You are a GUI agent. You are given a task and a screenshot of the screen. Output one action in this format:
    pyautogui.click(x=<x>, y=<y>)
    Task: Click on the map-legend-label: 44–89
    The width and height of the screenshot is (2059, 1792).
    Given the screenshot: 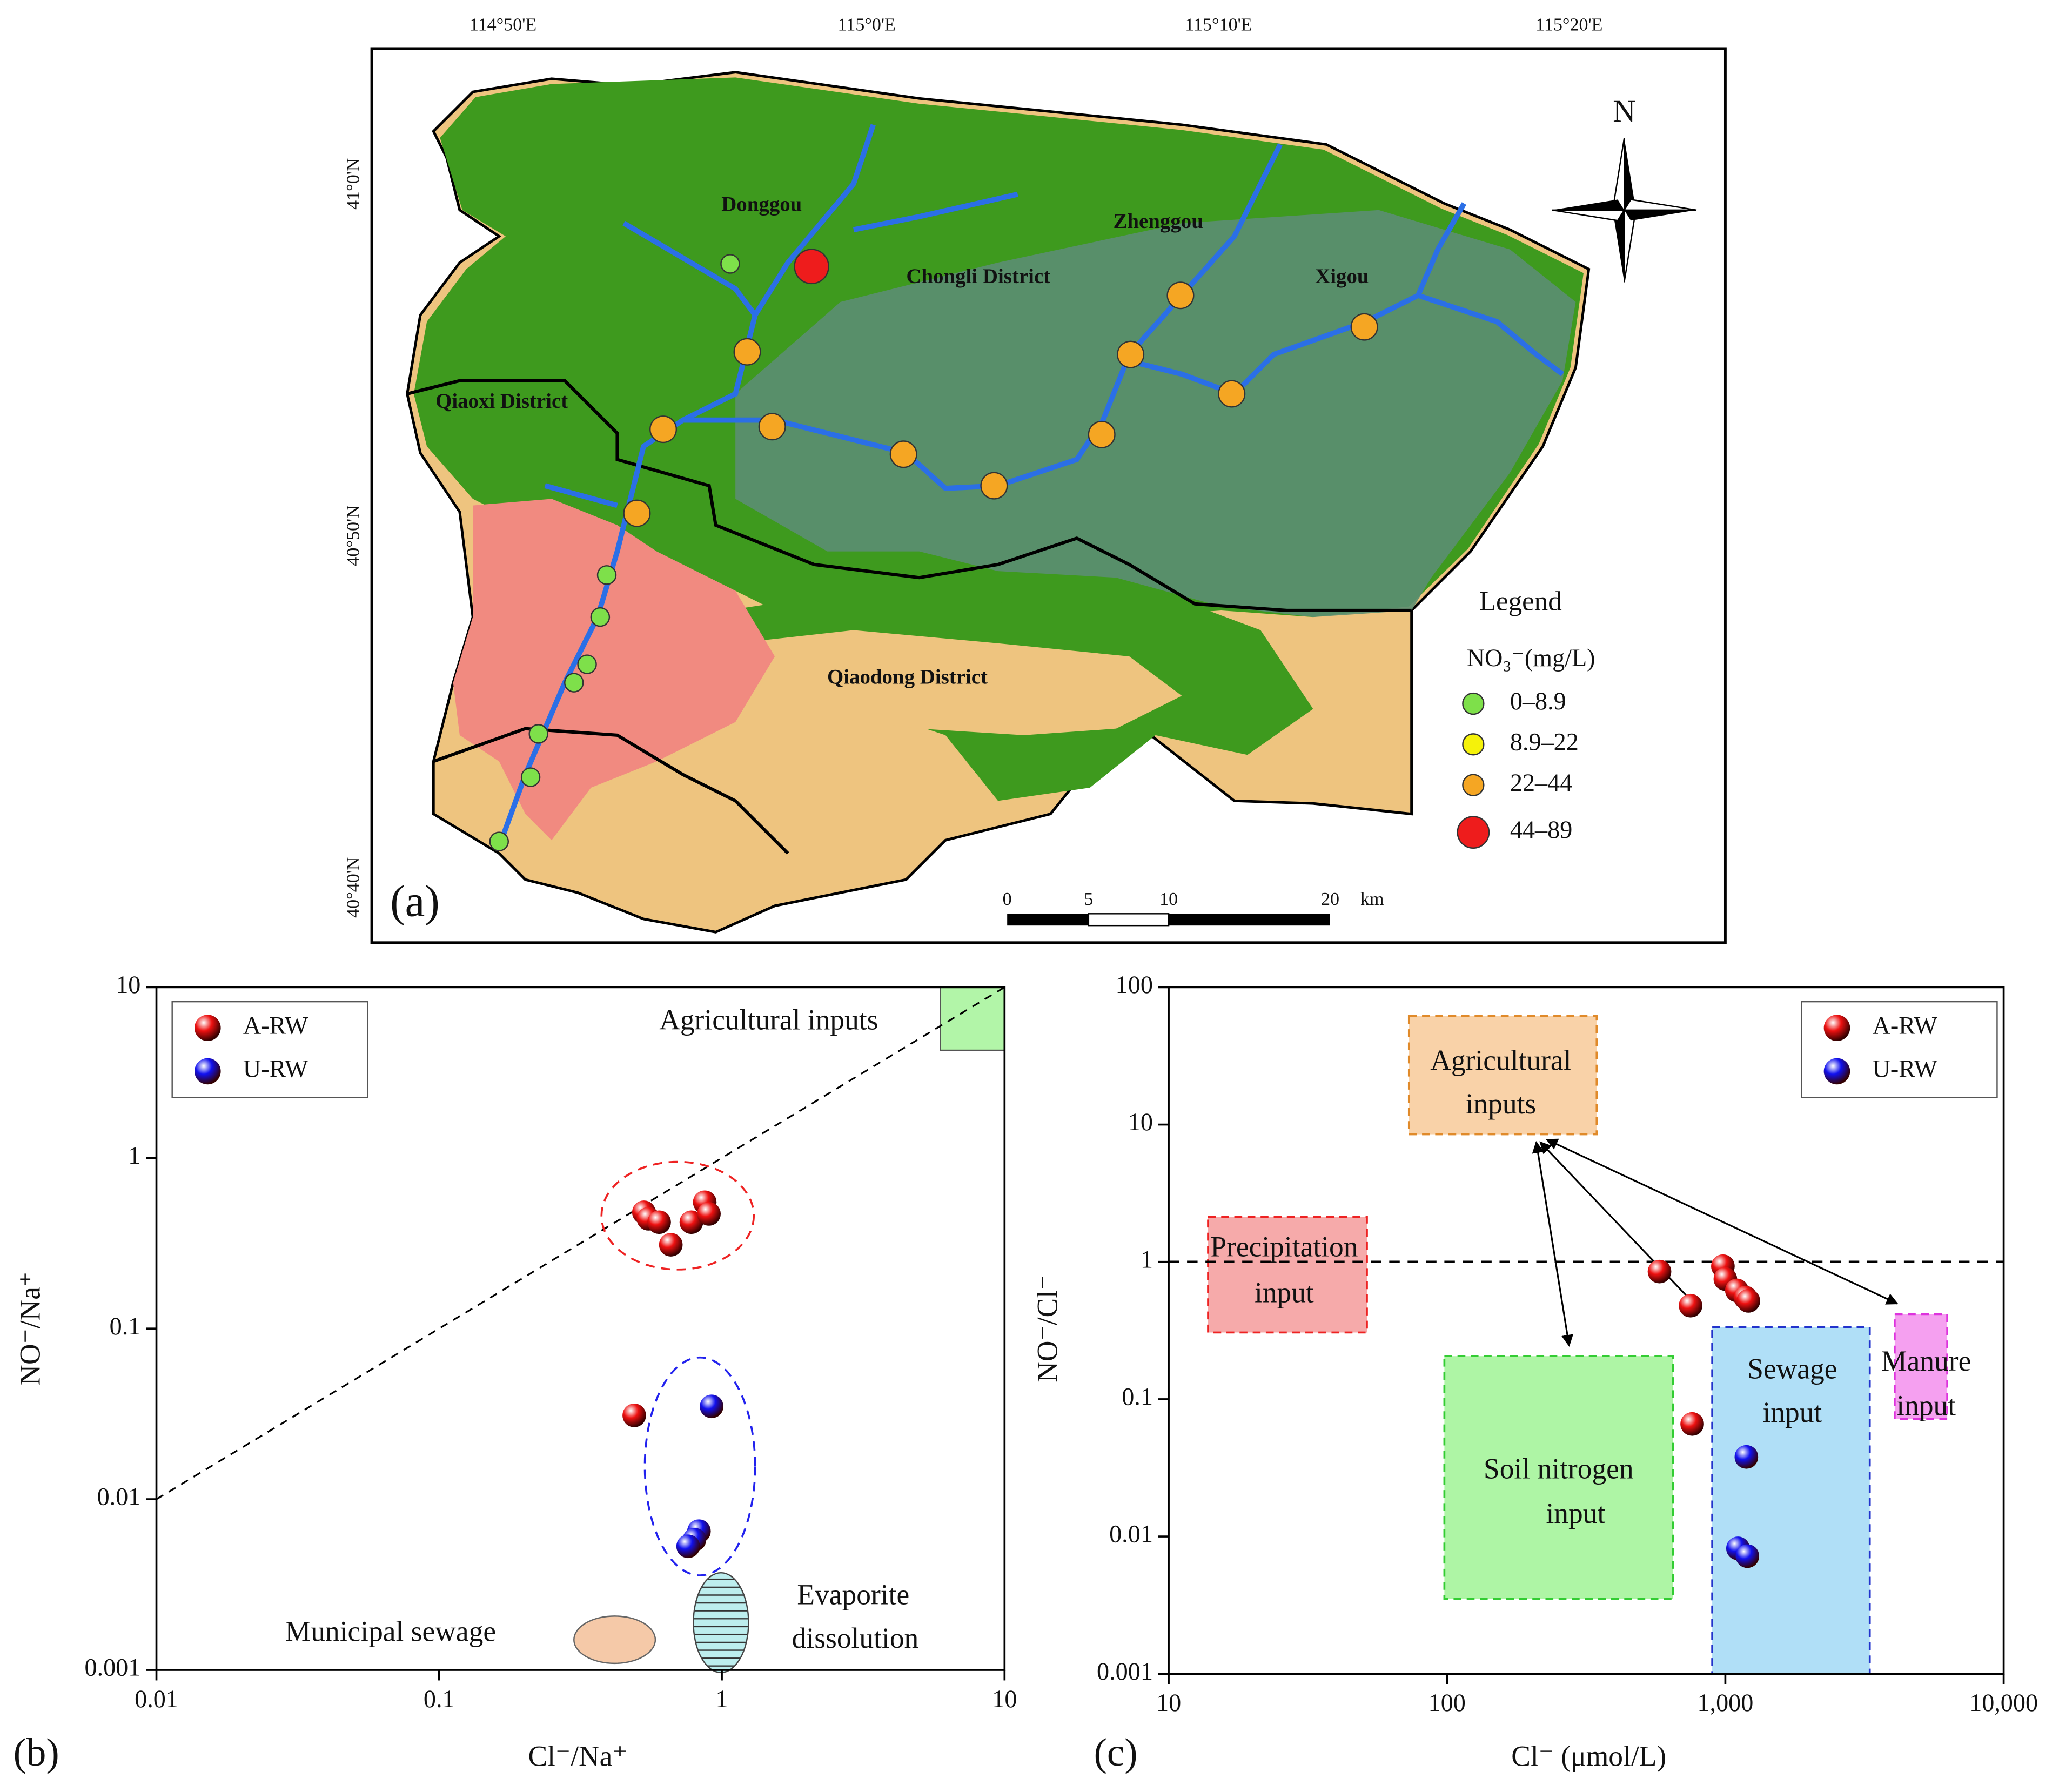 What is the action you would take?
    pyautogui.click(x=1541, y=830)
    